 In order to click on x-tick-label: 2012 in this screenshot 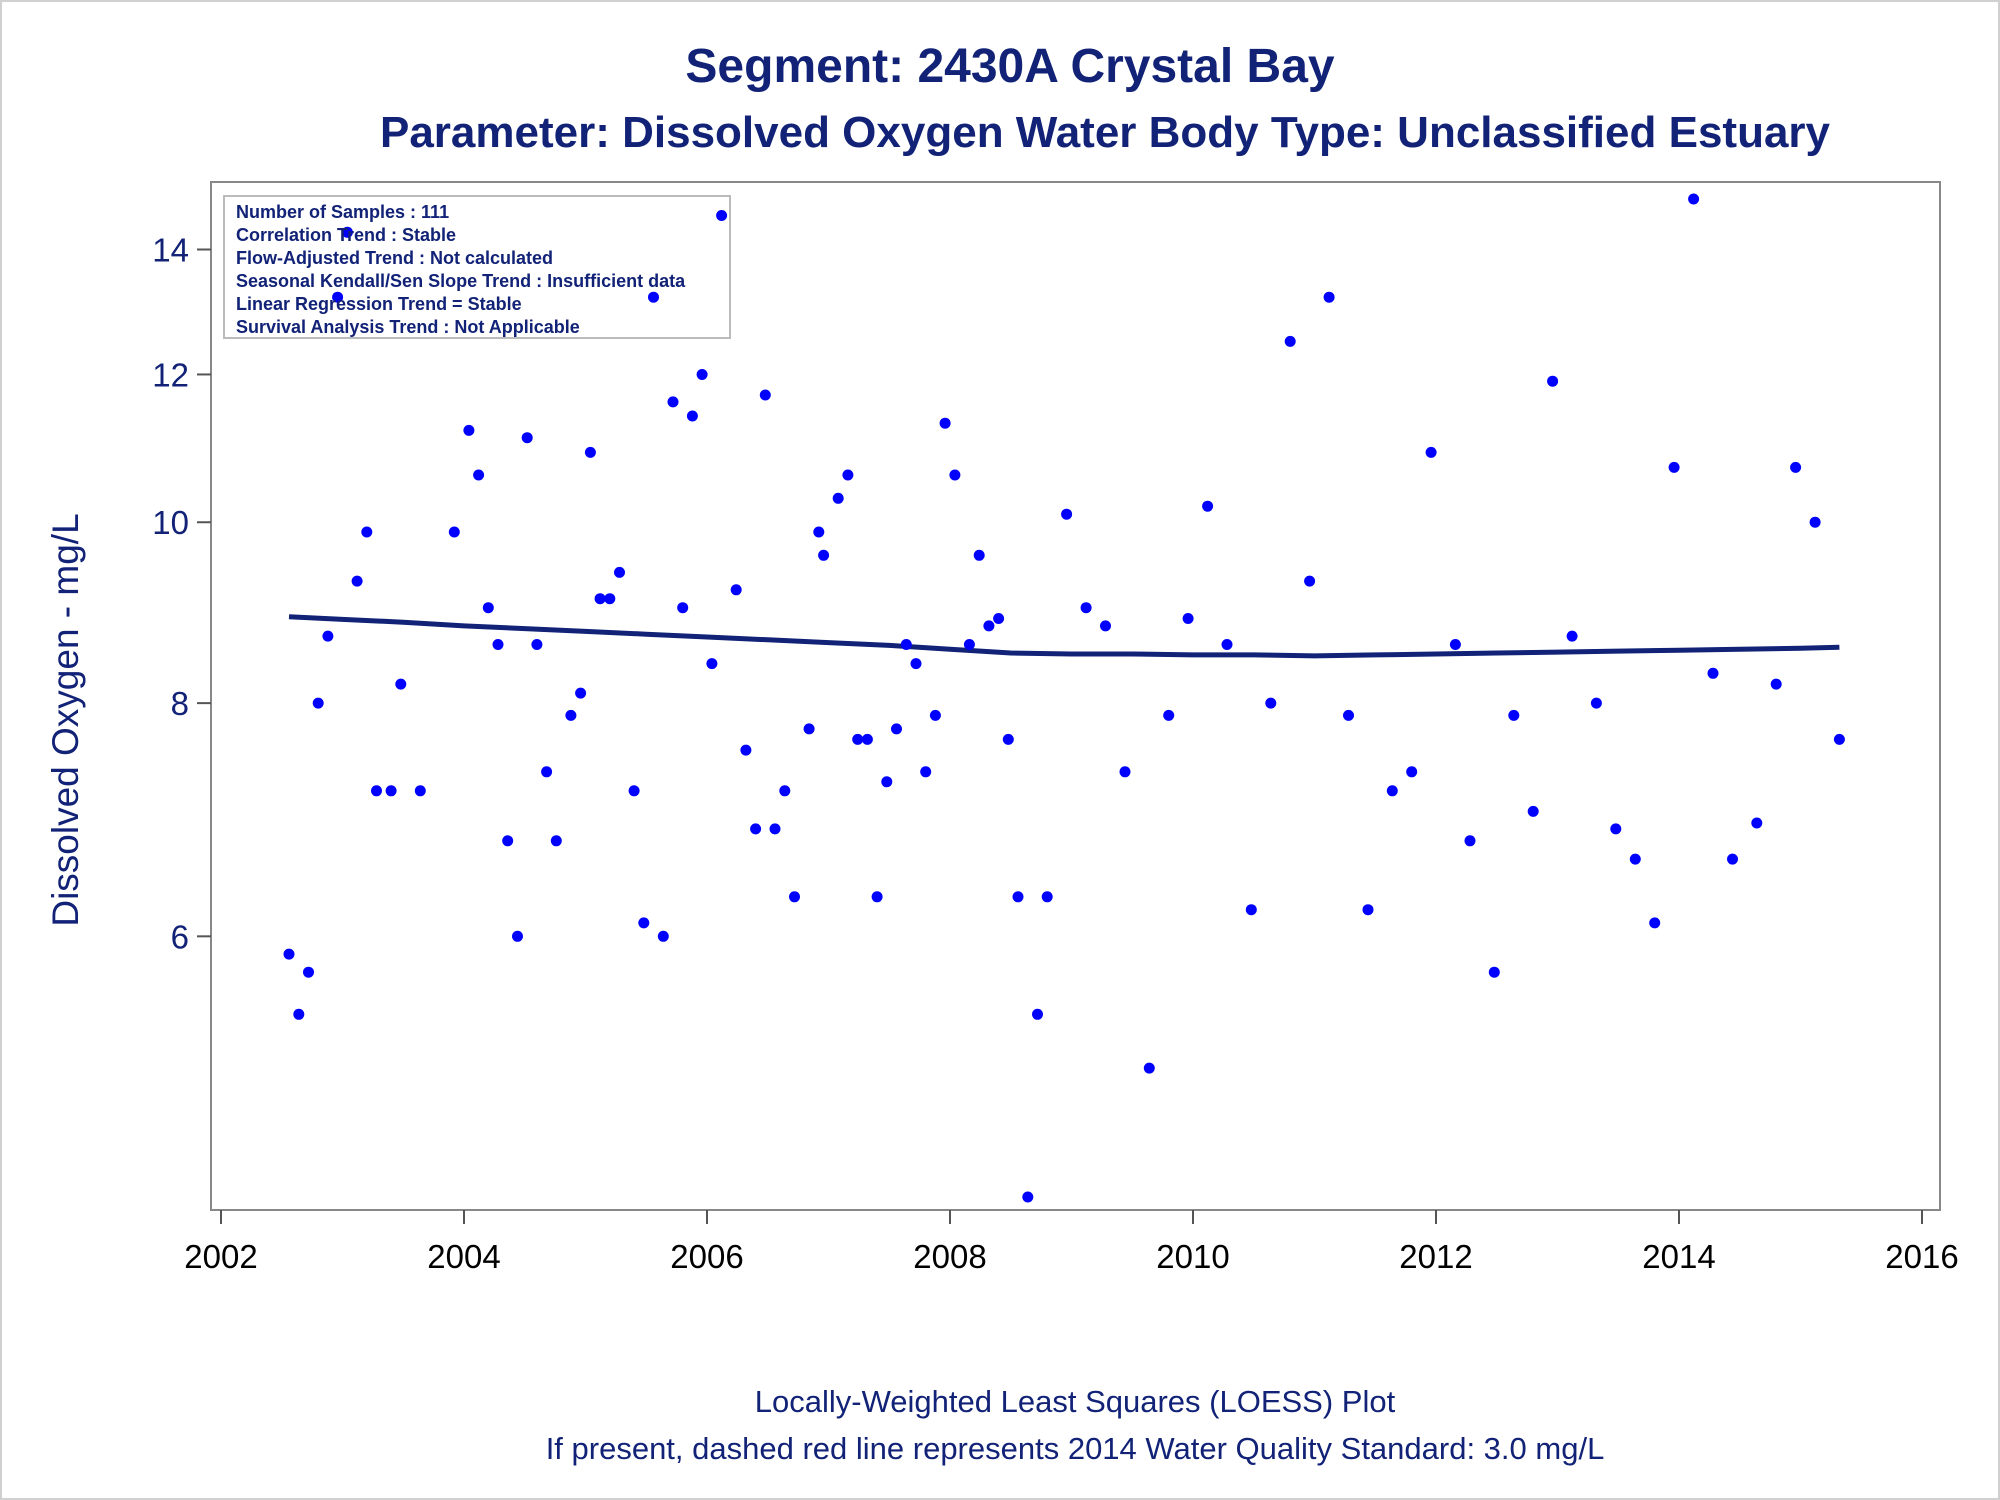, I will do `click(1435, 1256)`.